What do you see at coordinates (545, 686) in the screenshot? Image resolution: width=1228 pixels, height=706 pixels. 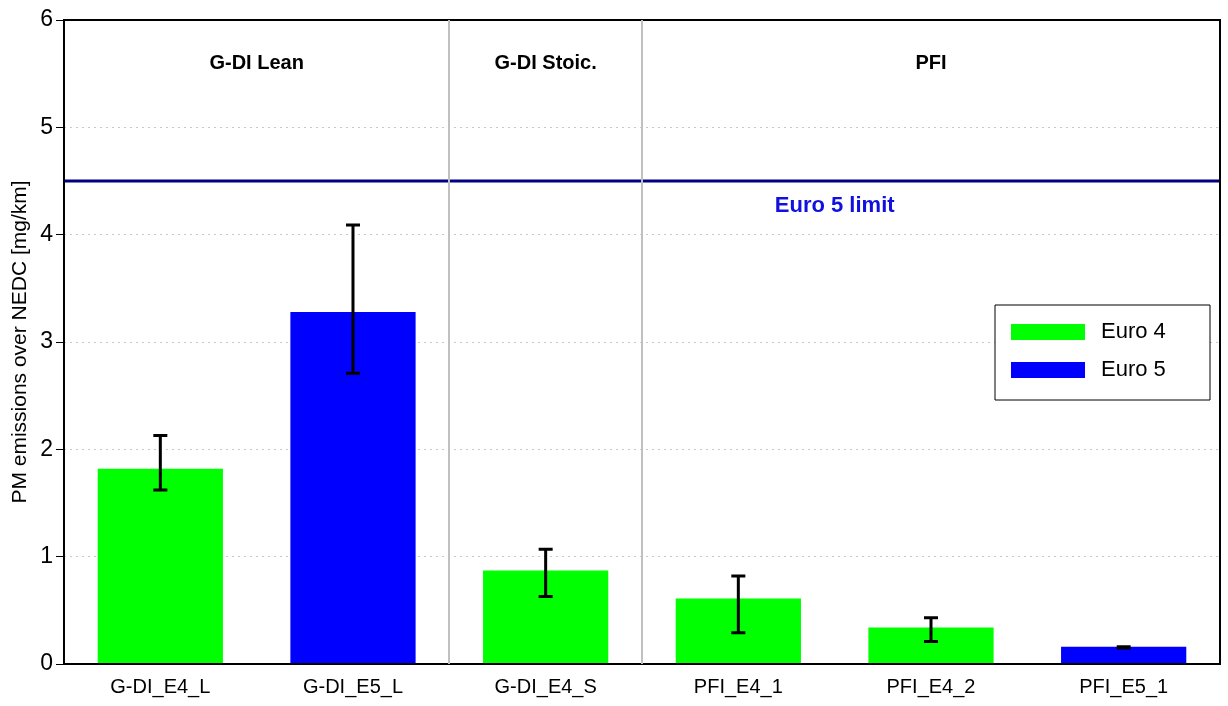 I see `x-tick-label: G-DI_E4_S` at bounding box center [545, 686].